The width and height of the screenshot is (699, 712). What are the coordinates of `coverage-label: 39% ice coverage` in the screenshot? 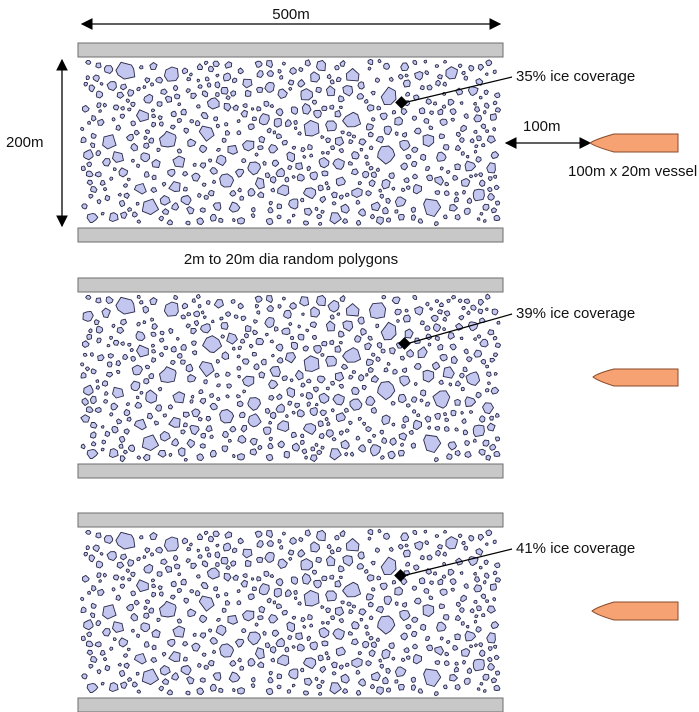 It's located at (575, 313).